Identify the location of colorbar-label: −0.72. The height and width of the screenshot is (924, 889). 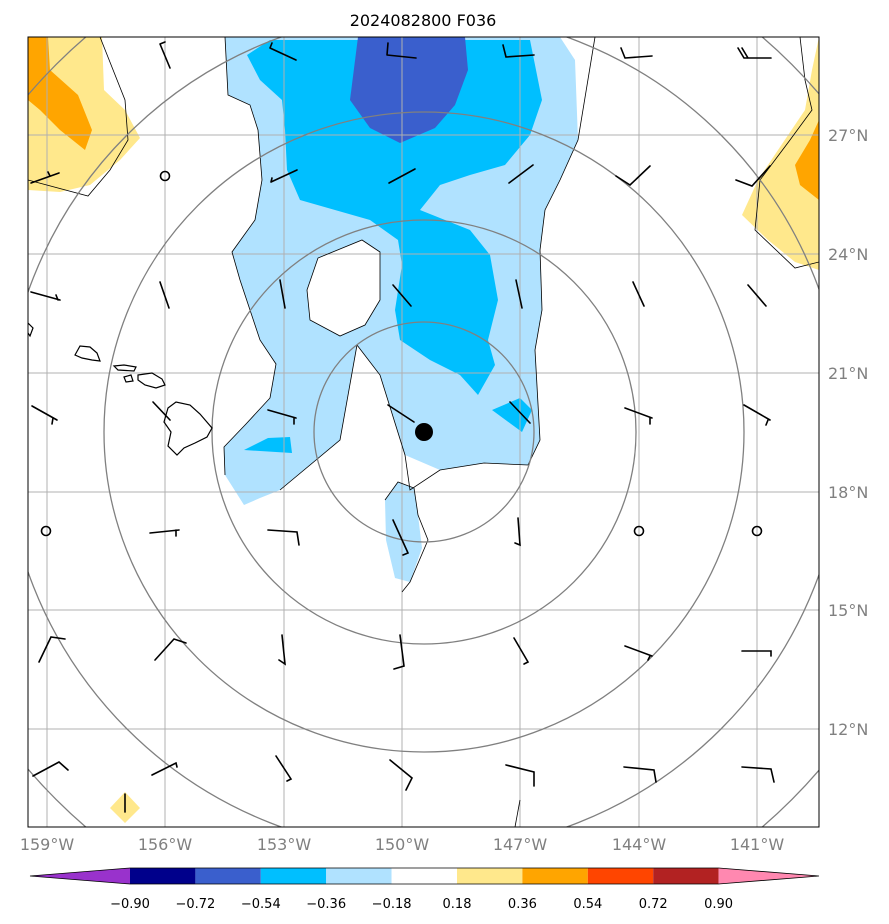
(195, 904).